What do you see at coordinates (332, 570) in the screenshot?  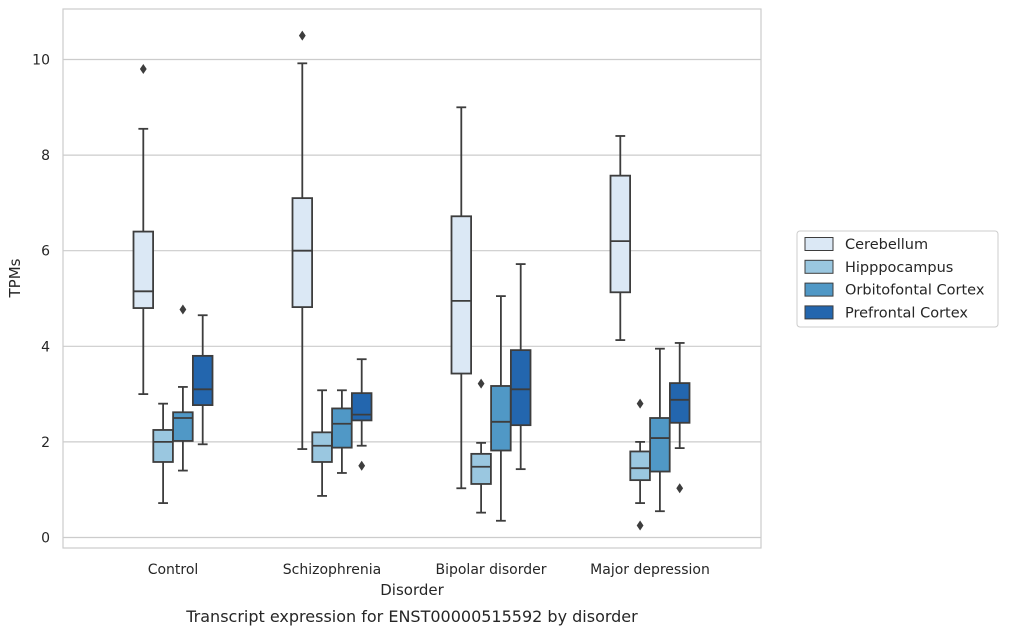 I see `x-tick-label: Schizophrenia` at bounding box center [332, 570].